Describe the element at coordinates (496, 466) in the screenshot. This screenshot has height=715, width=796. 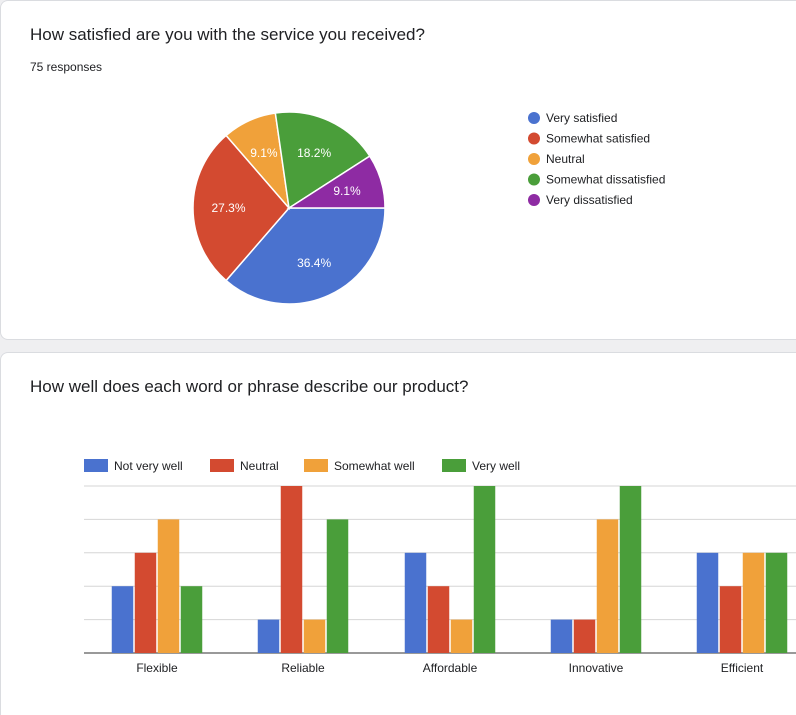
I see `legend-label: Very well` at that location.